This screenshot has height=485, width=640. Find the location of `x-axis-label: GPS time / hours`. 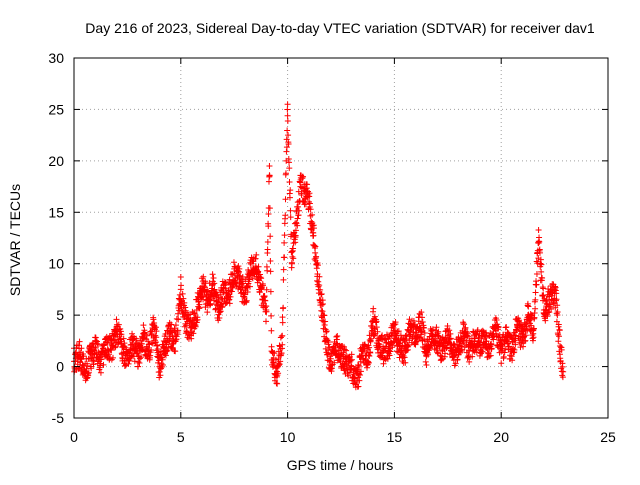

x-axis-label: GPS time / hours is located at coordinates (340, 465).